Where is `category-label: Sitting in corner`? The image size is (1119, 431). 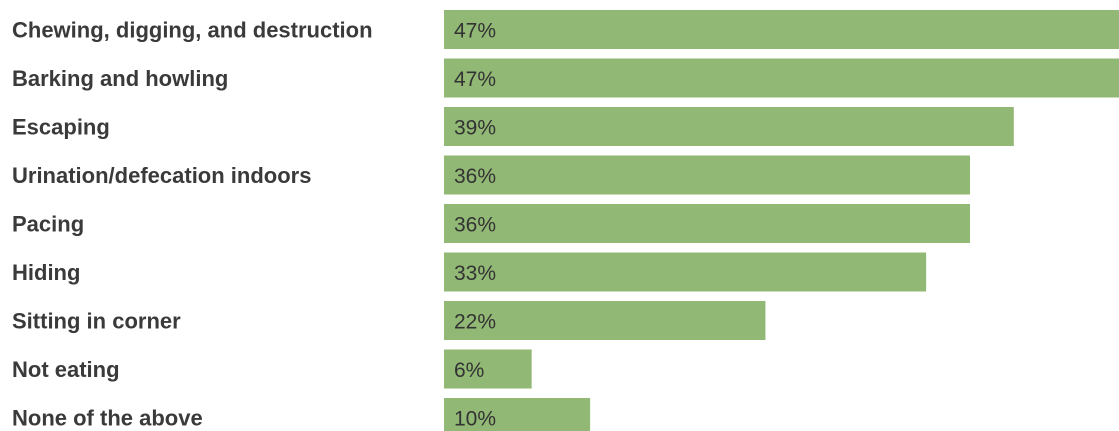 category-label: Sitting in corner is located at coordinates (96, 321).